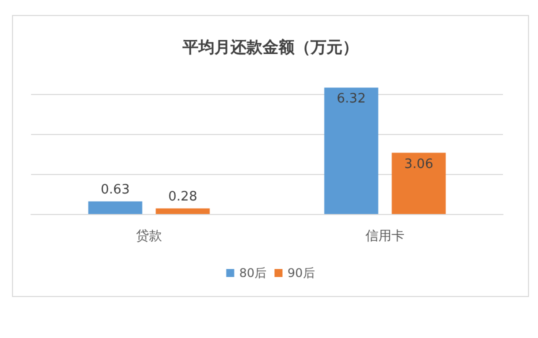 The image size is (538, 338). What do you see at coordinates (301, 273) in the screenshot?
I see `legend-label: 90后` at bounding box center [301, 273].